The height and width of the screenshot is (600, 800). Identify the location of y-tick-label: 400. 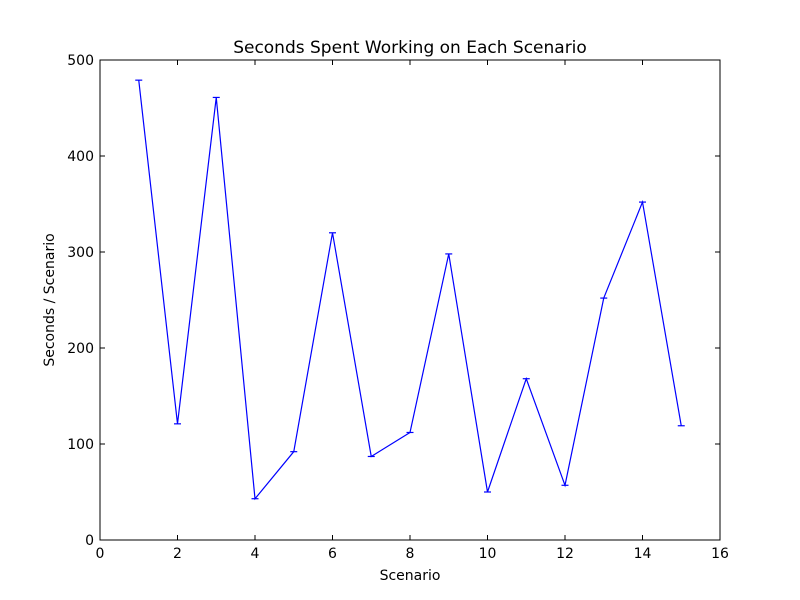
(80, 157).